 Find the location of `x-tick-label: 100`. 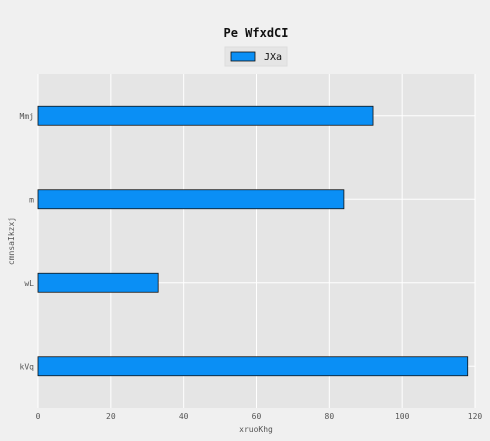

x-tick-label: 100 is located at coordinates (402, 416).